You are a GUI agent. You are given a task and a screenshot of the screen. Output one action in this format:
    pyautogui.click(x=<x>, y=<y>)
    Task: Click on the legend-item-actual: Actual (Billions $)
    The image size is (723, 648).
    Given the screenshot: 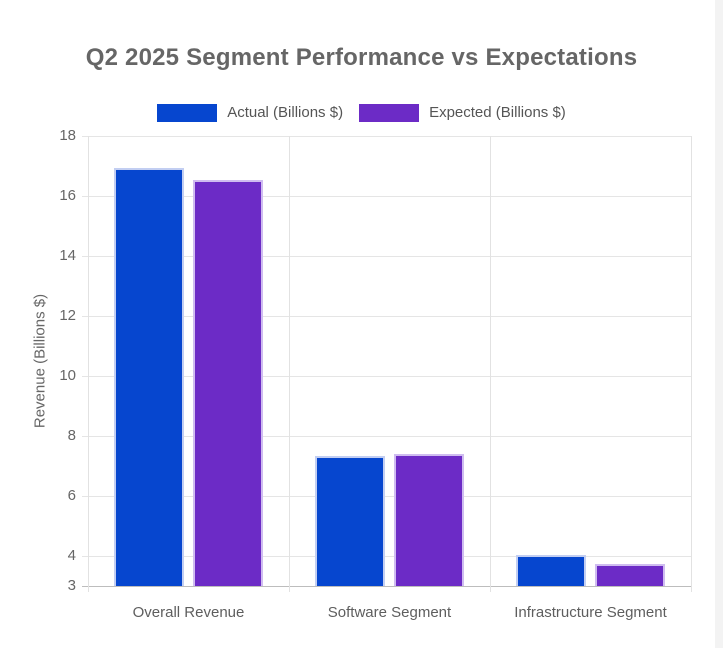 What is the action you would take?
    pyautogui.click(x=250, y=113)
    